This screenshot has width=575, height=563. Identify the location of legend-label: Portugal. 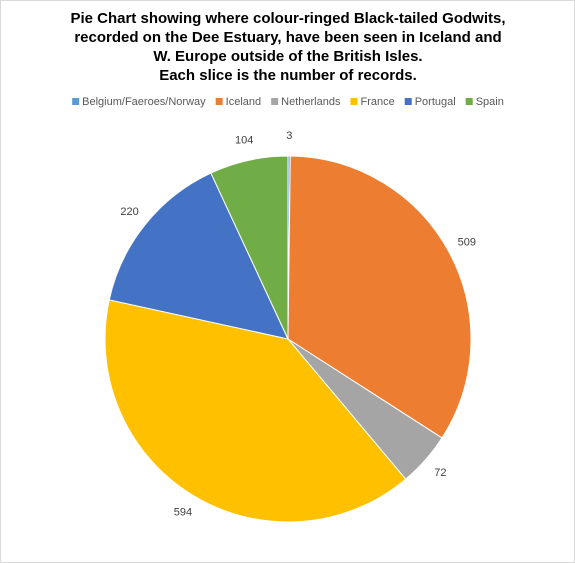
(435, 102).